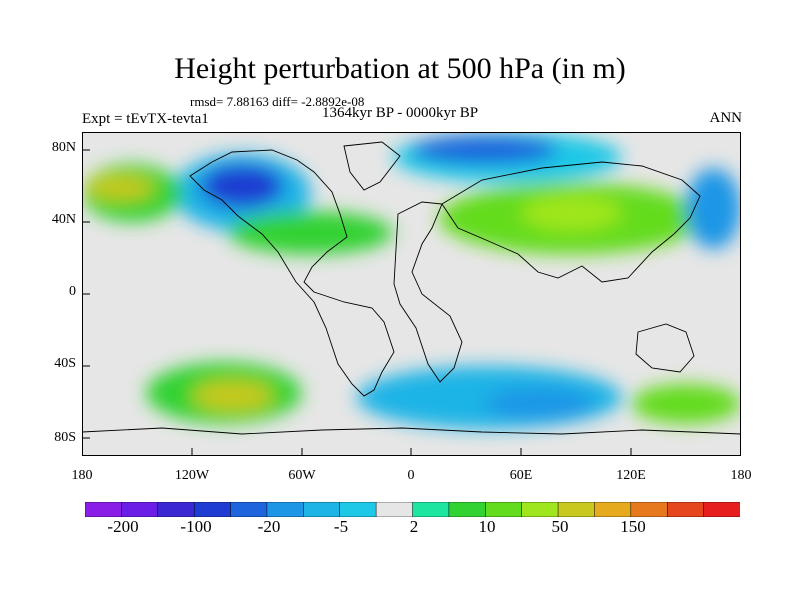 The width and height of the screenshot is (800, 600). I want to click on anomaly-southern-ocean-deep-blue, so click(539, 403).